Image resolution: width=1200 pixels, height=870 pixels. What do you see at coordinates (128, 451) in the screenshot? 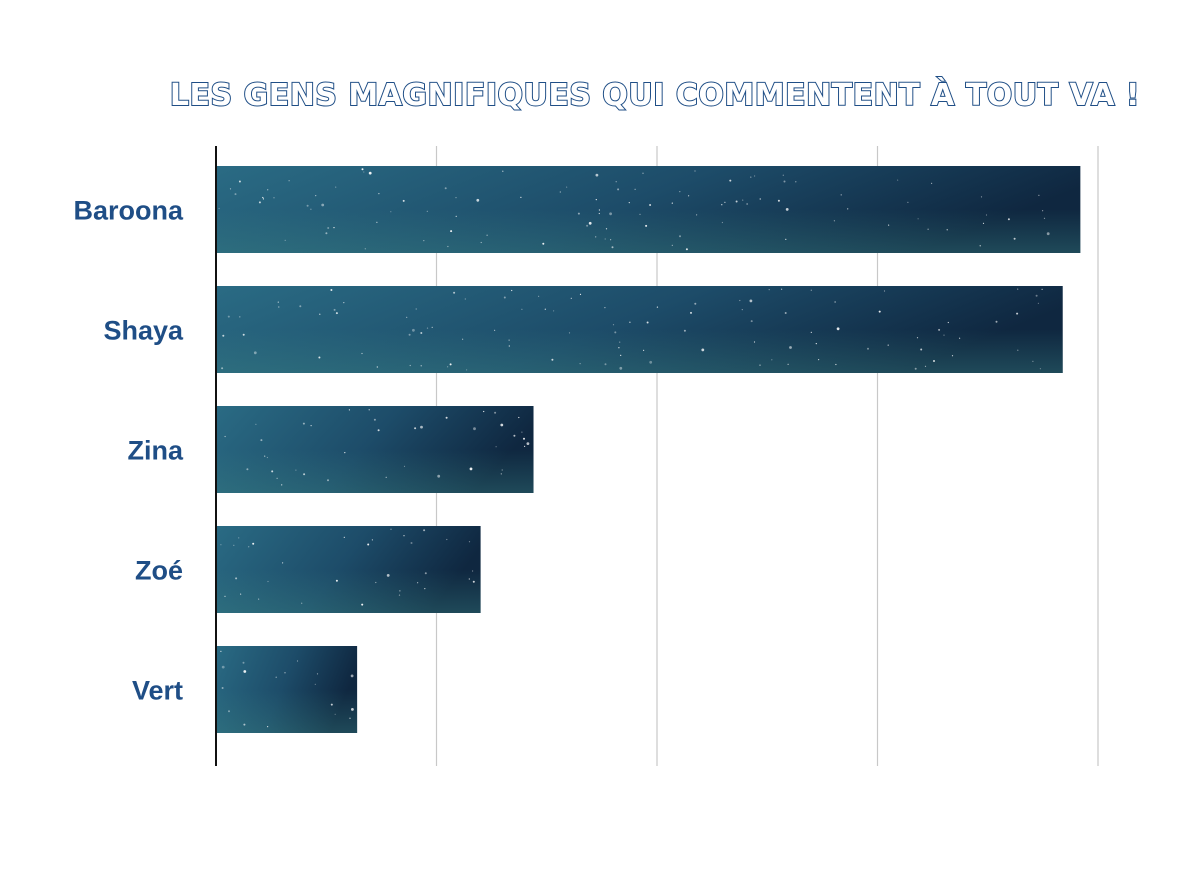
I see `category-labels: Baroona Shaya Zina Zoé Vert` at bounding box center [128, 451].